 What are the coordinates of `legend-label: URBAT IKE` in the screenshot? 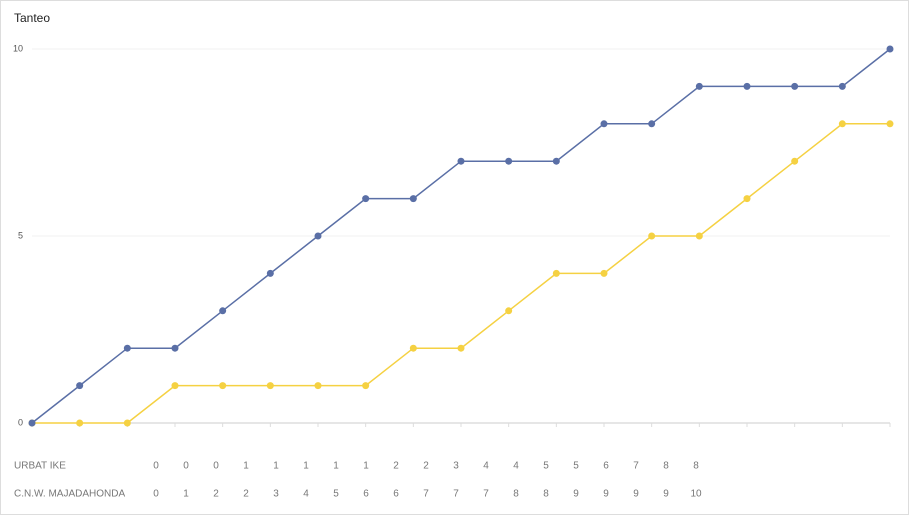 It's located at (40, 466).